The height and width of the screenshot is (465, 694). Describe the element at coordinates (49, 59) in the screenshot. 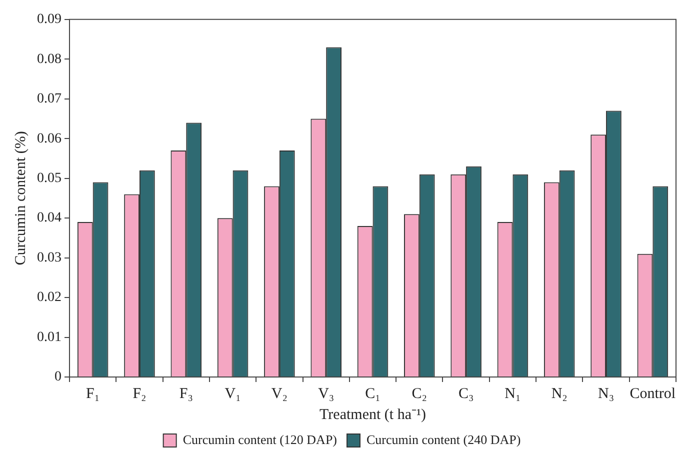

I see `y-tick-label: 0.08` at that location.